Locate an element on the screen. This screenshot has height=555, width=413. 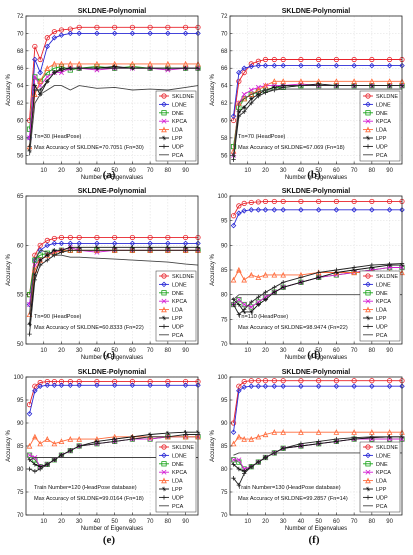
x-tick-label: 80 is located at coordinates (372, 351).